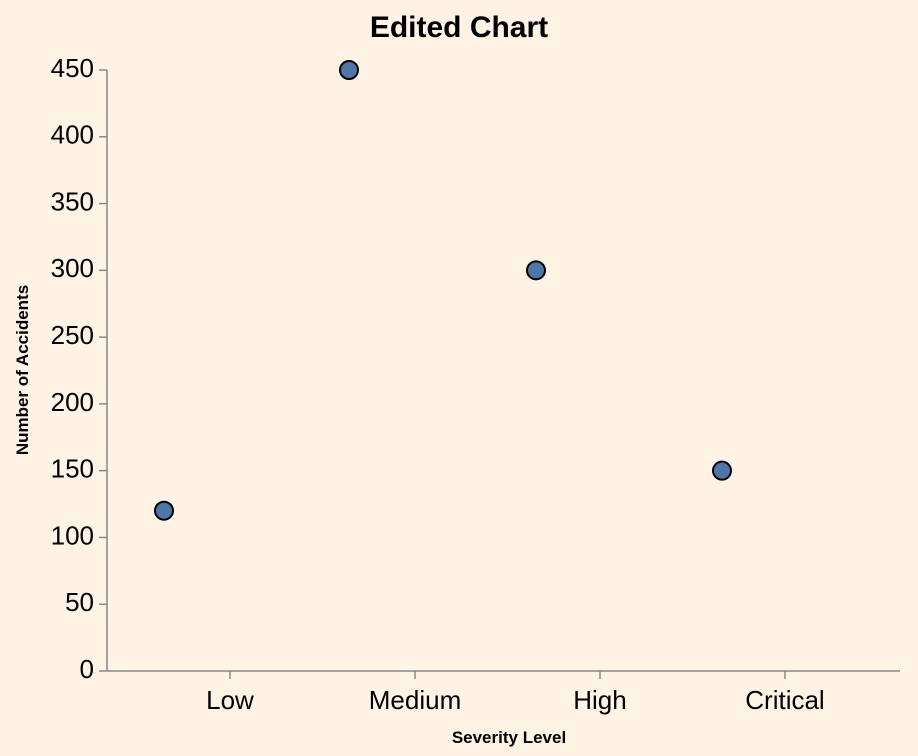 This screenshot has width=918, height=756. I want to click on y-tick-label: 400, so click(72, 135).